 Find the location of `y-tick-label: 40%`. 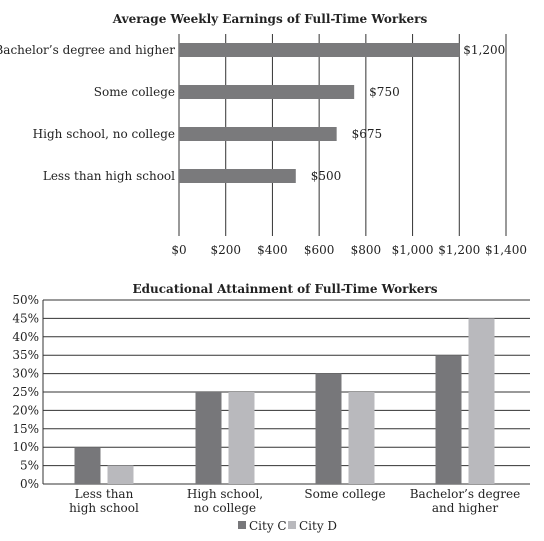

y-tick-label: 40% is located at coordinates (25, 337).